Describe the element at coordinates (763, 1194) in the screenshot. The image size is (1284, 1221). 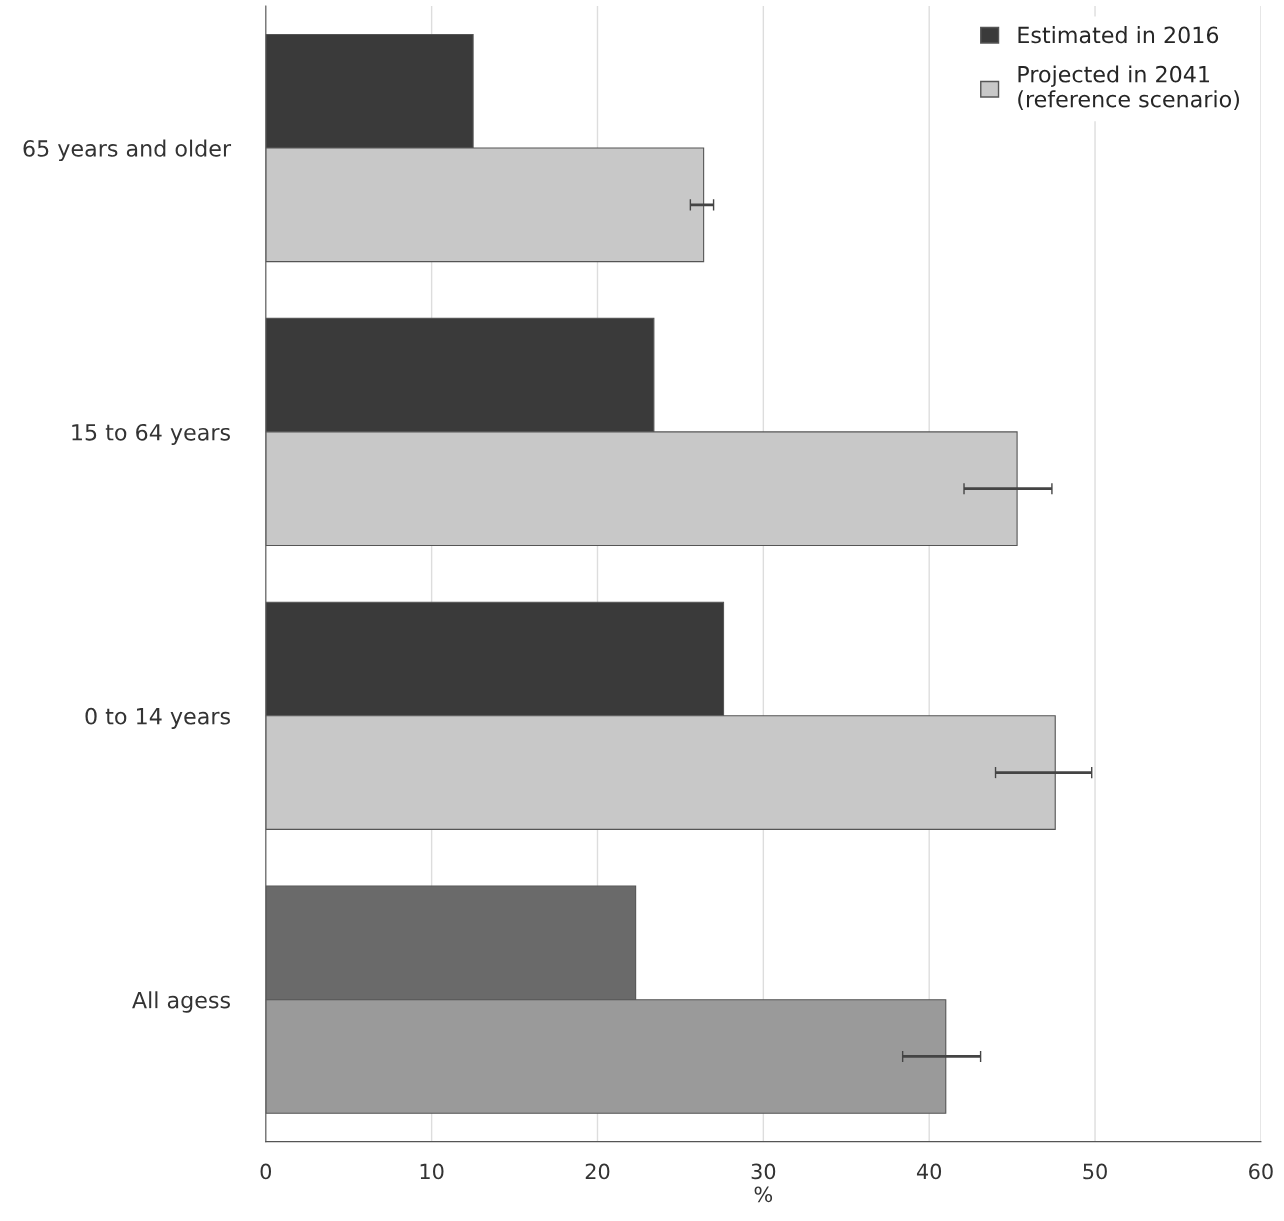
I see `x-axis-title: %` at that location.